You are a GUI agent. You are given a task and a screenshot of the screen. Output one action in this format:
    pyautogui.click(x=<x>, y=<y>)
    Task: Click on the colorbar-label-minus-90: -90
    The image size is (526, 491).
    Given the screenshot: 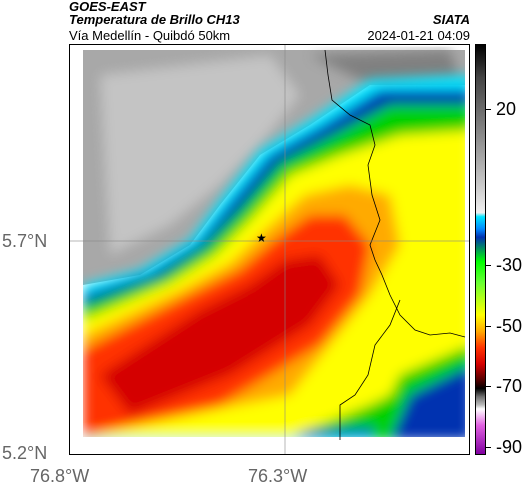 What is the action you would take?
    pyautogui.click(x=509, y=447)
    